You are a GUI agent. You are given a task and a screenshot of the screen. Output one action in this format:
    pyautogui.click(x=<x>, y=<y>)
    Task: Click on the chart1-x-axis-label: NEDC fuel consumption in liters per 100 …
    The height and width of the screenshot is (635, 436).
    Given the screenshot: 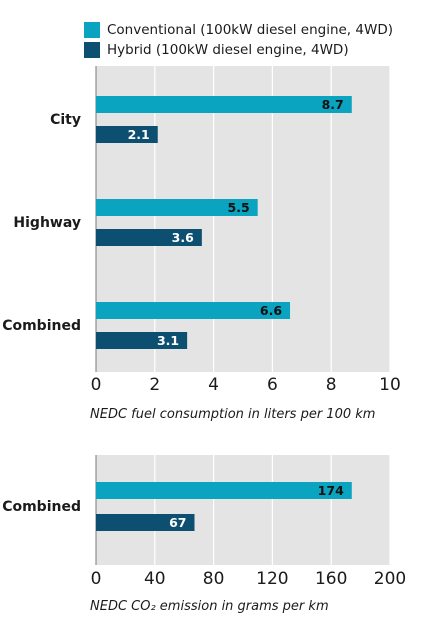 What is the action you would take?
    pyautogui.click(x=232, y=414)
    